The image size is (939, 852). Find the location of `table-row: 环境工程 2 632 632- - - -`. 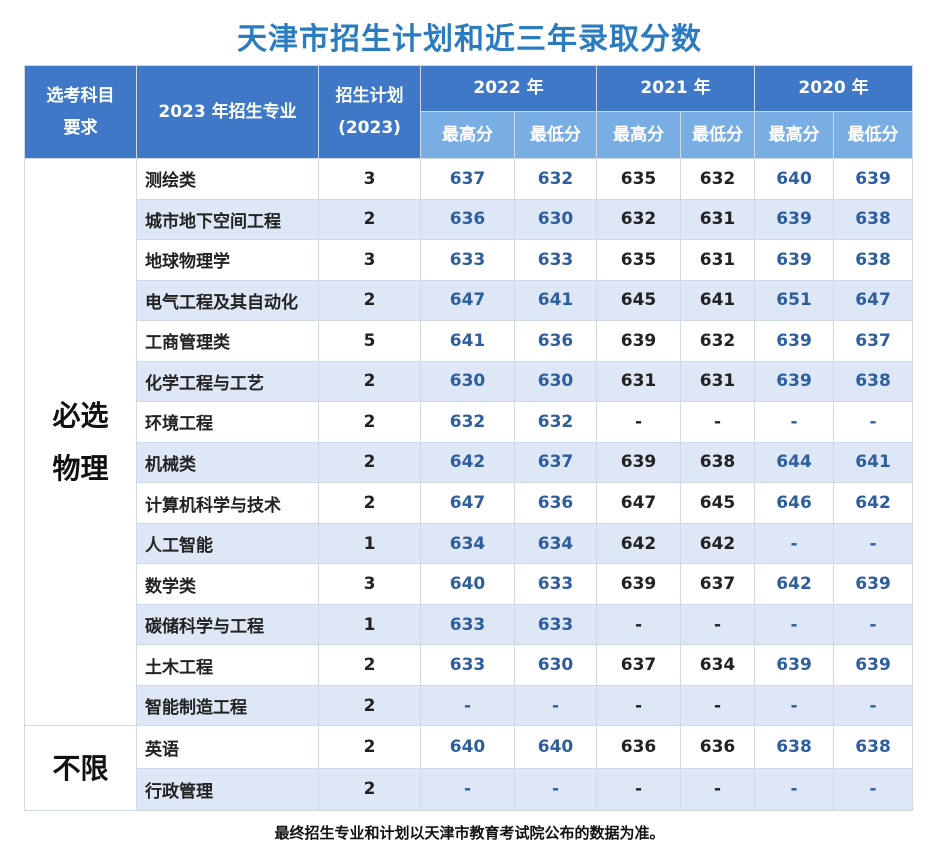

table-row: 环境工程 2 632 632- - - - is located at coordinates (469, 422).